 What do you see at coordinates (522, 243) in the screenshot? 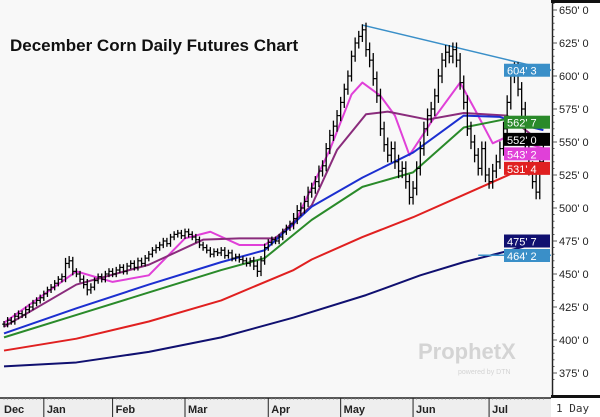
I see `price-value-label: 475' 7` at bounding box center [522, 243].